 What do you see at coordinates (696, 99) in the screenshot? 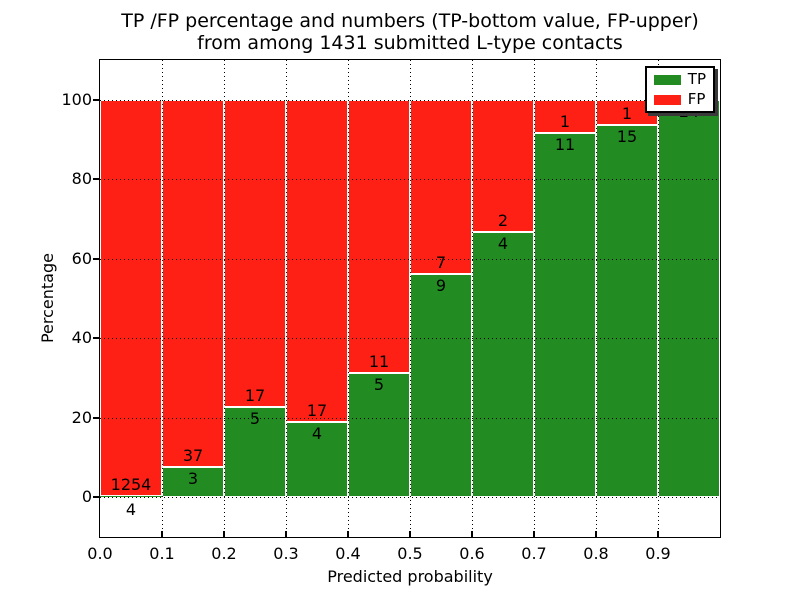
I see `legend-label-fp: FP` at bounding box center [696, 99].